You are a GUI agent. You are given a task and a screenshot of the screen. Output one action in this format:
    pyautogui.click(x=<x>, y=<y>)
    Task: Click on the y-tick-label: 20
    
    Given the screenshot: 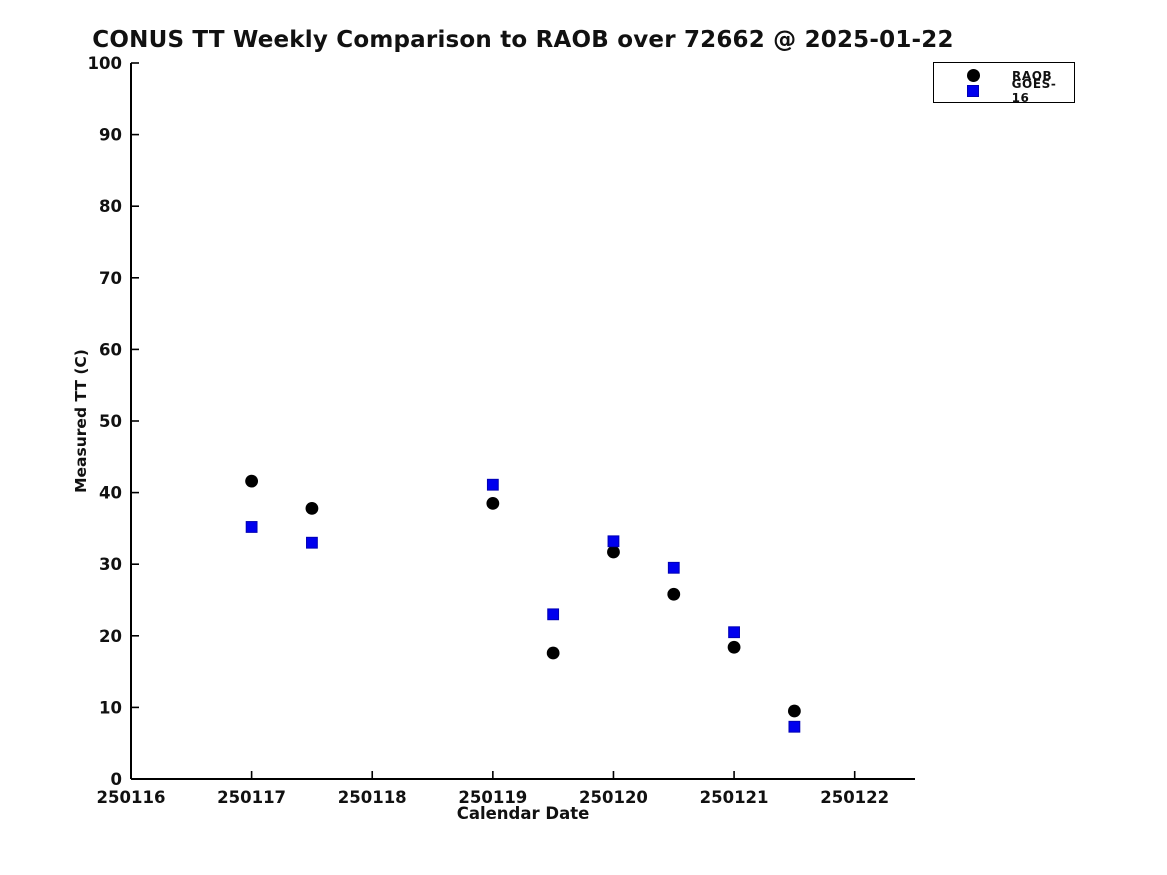 What is the action you would take?
    pyautogui.click(x=110, y=636)
    